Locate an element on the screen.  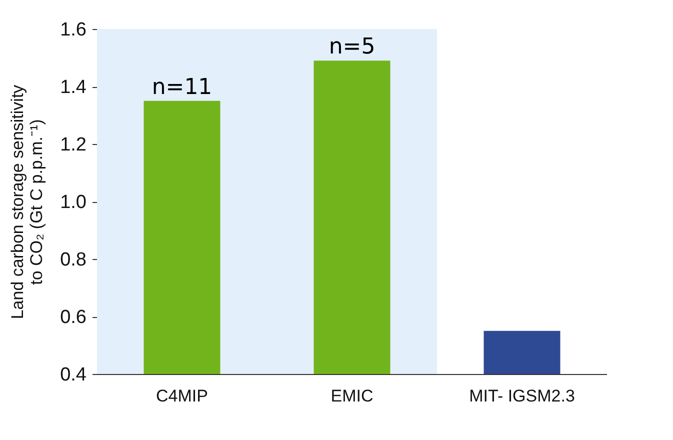
y-tick-label: 1.6 is located at coordinates (73, 30).